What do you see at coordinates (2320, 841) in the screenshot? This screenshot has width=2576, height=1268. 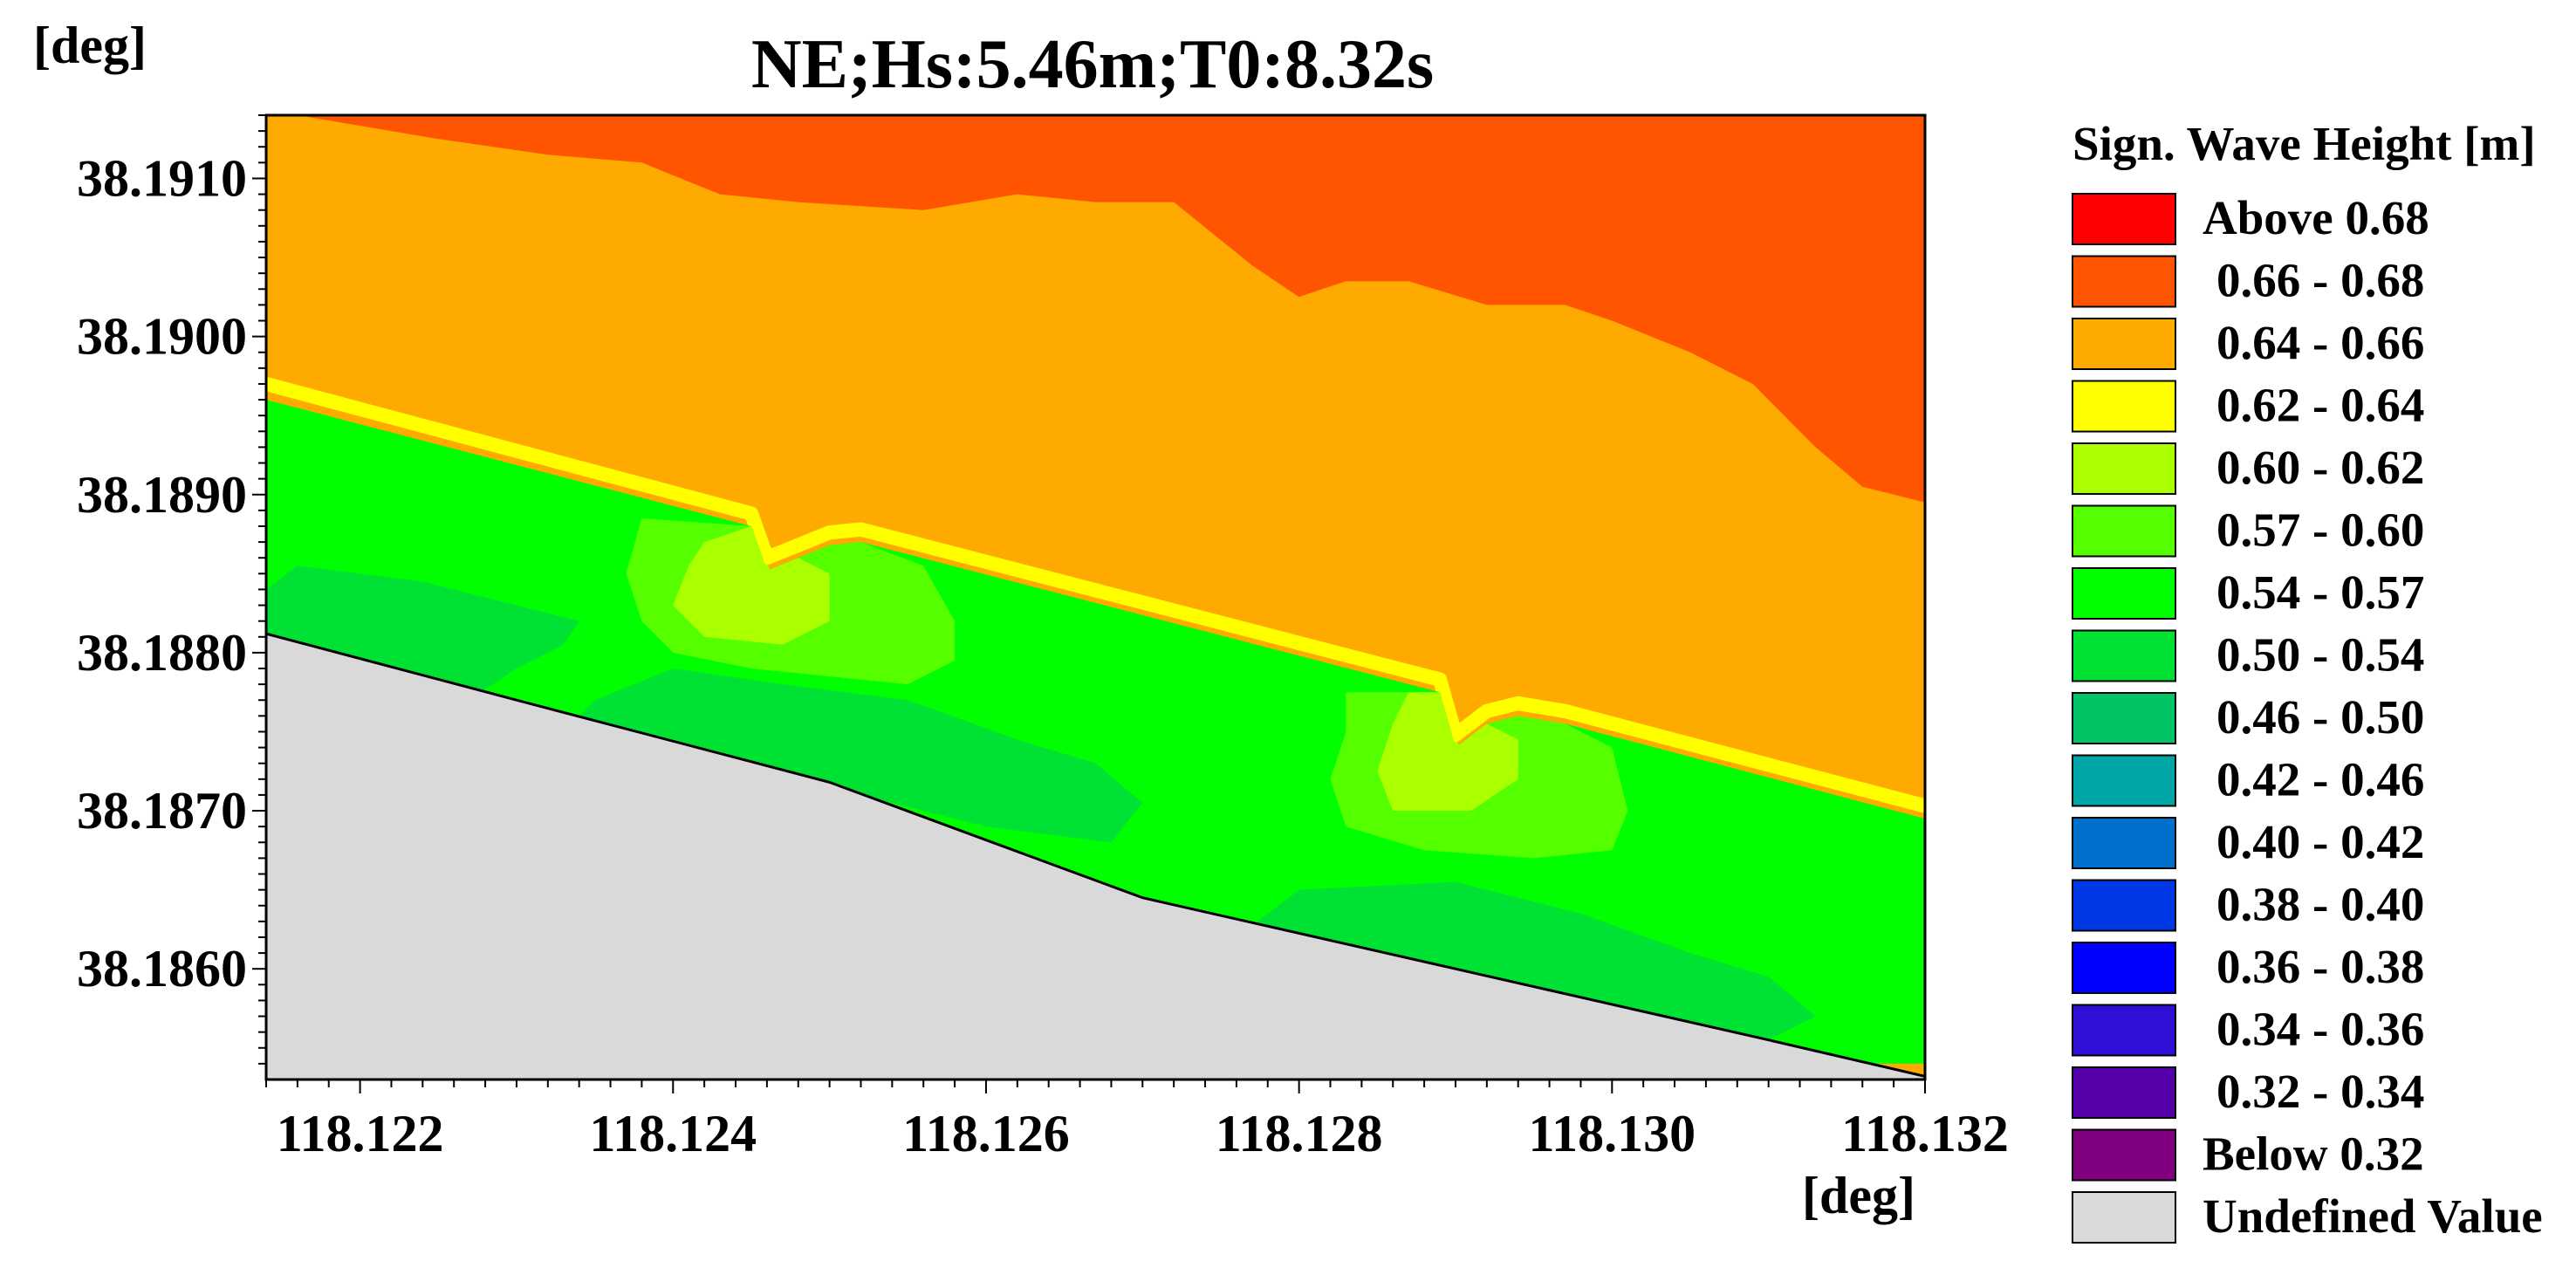 I see `legend-label: 0.40 - 0.42` at bounding box center [2320, 841].